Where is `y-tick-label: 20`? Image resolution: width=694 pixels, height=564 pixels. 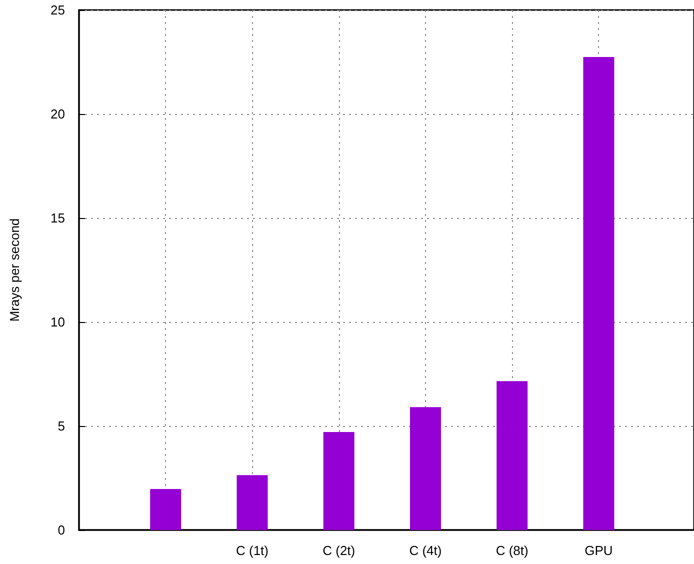
y-tick-label: 20 is located at coordinates (57, 114).